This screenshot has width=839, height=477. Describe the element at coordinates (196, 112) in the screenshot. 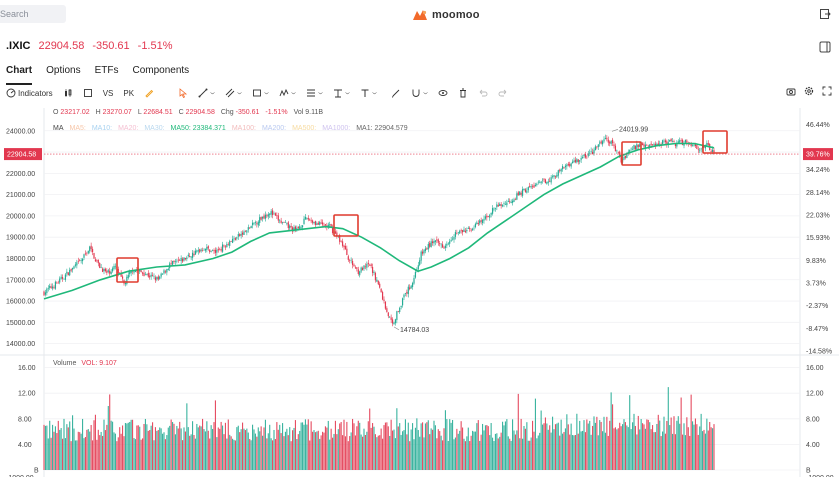

I see `ohlc-close: C 22904.58` at that location.